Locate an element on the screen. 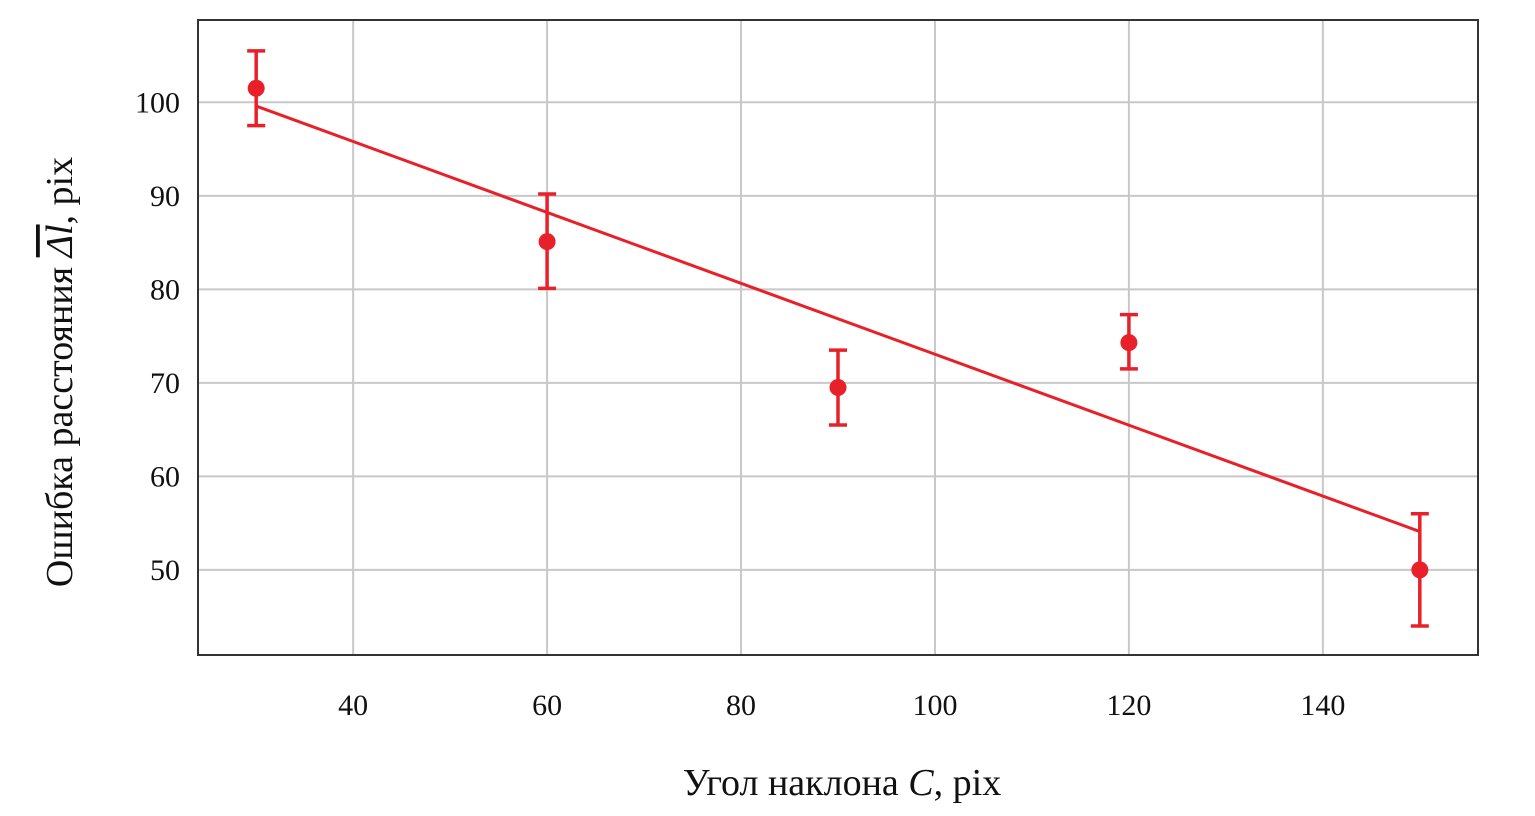 This screenshot has height=816, width=1535. y-tick-label: 70 is located at coordinates (165, 383).